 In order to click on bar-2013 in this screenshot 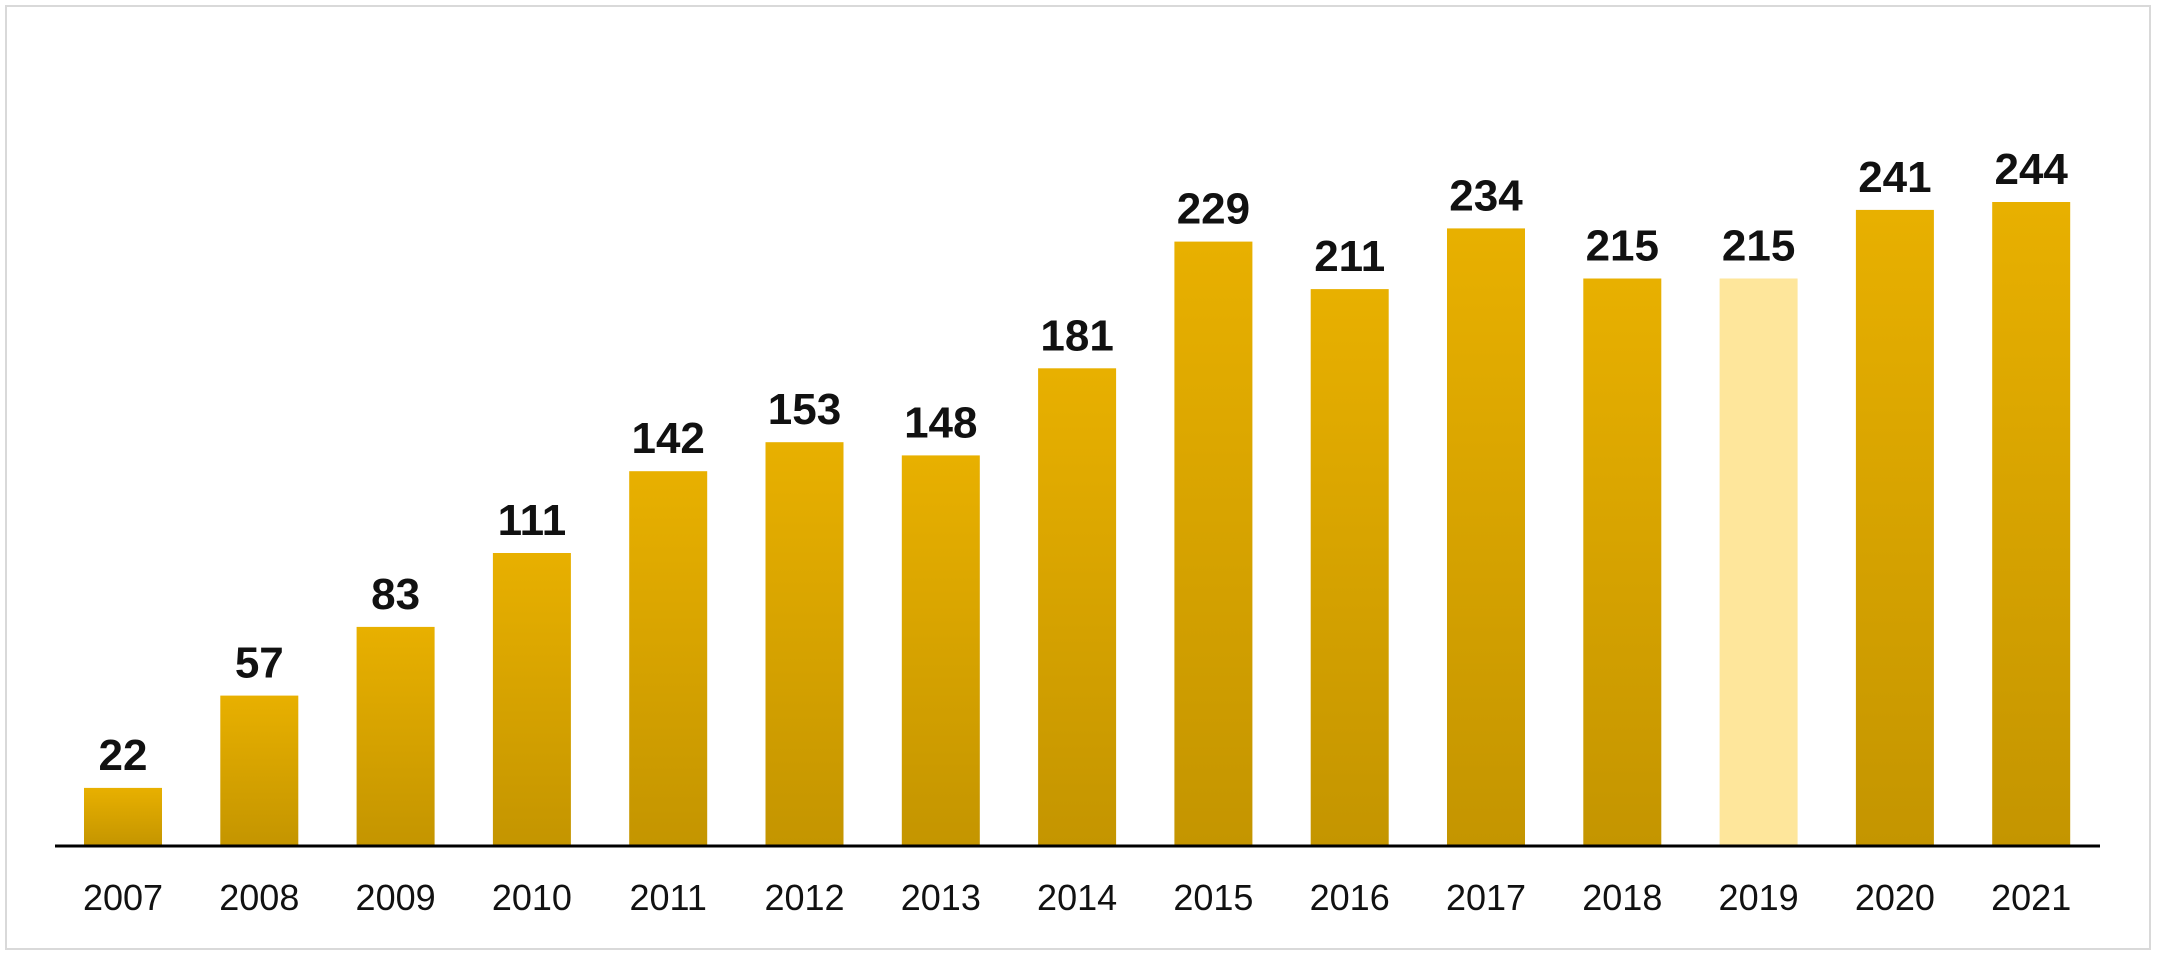, I will do `click(940, 650)`.